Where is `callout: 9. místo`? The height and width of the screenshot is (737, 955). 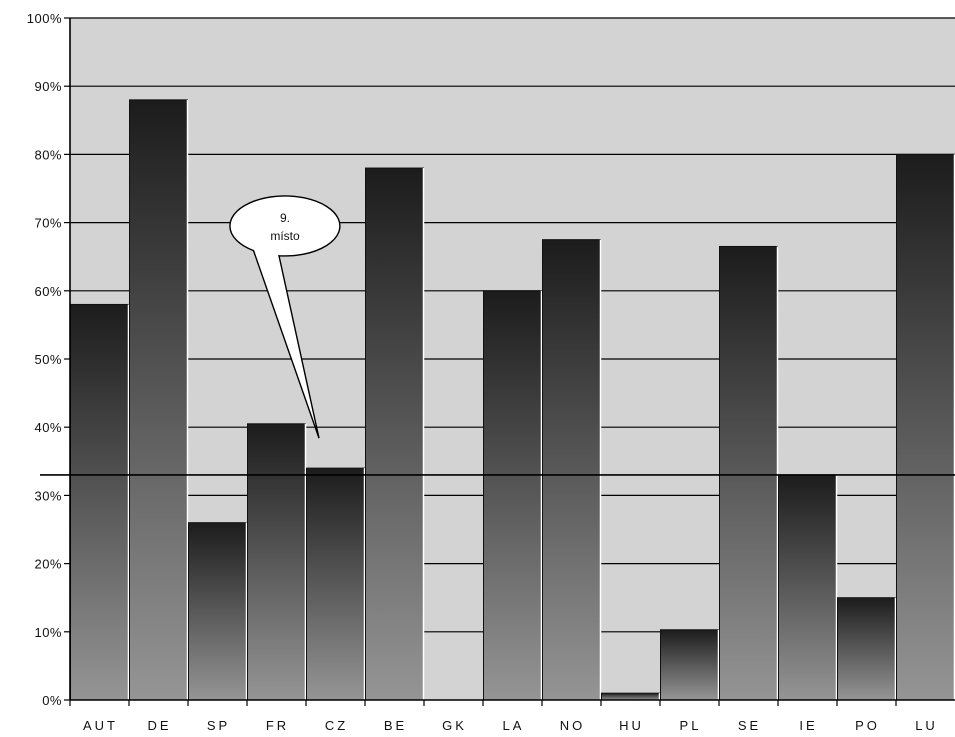
callout: 9. místo is located at coordinates (285, 317).